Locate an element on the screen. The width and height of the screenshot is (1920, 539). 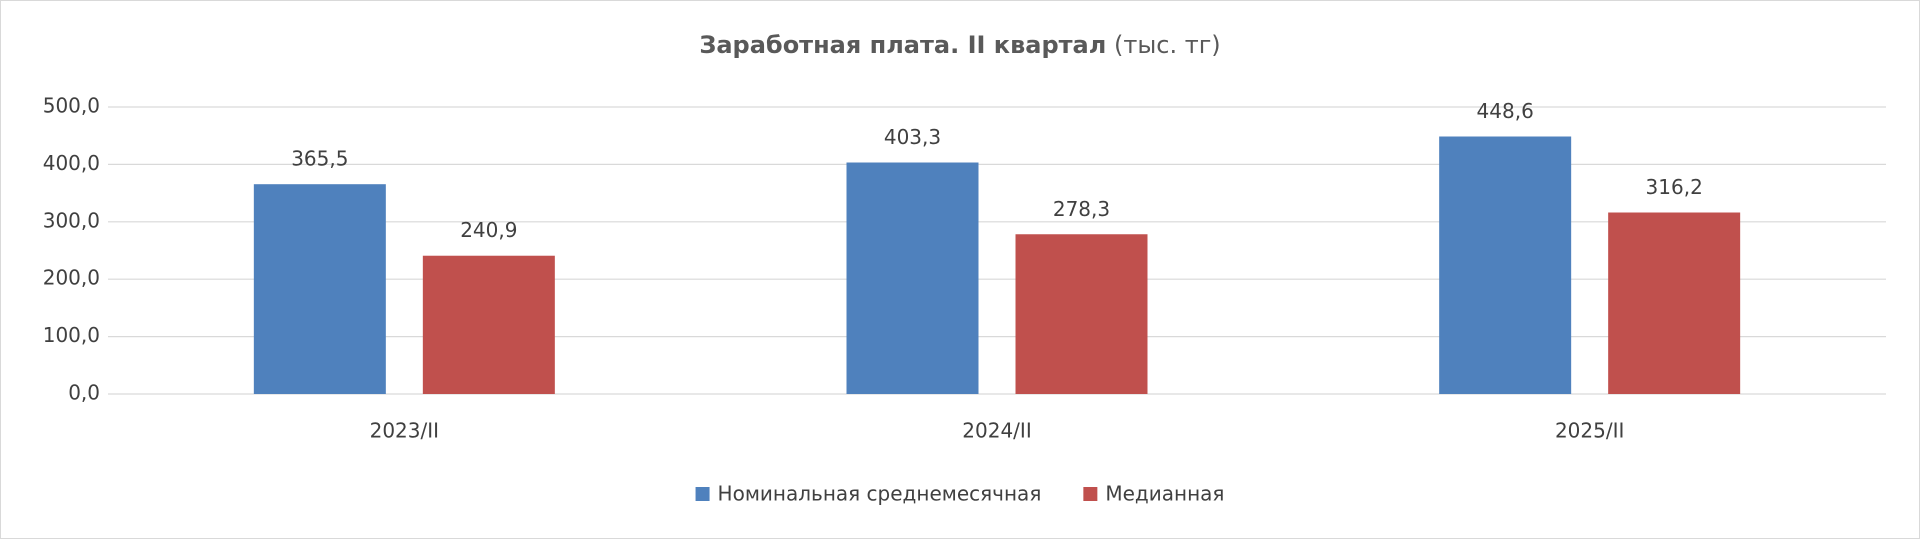
x-tick-label: 2024/II is located at coordinates (996, 431).